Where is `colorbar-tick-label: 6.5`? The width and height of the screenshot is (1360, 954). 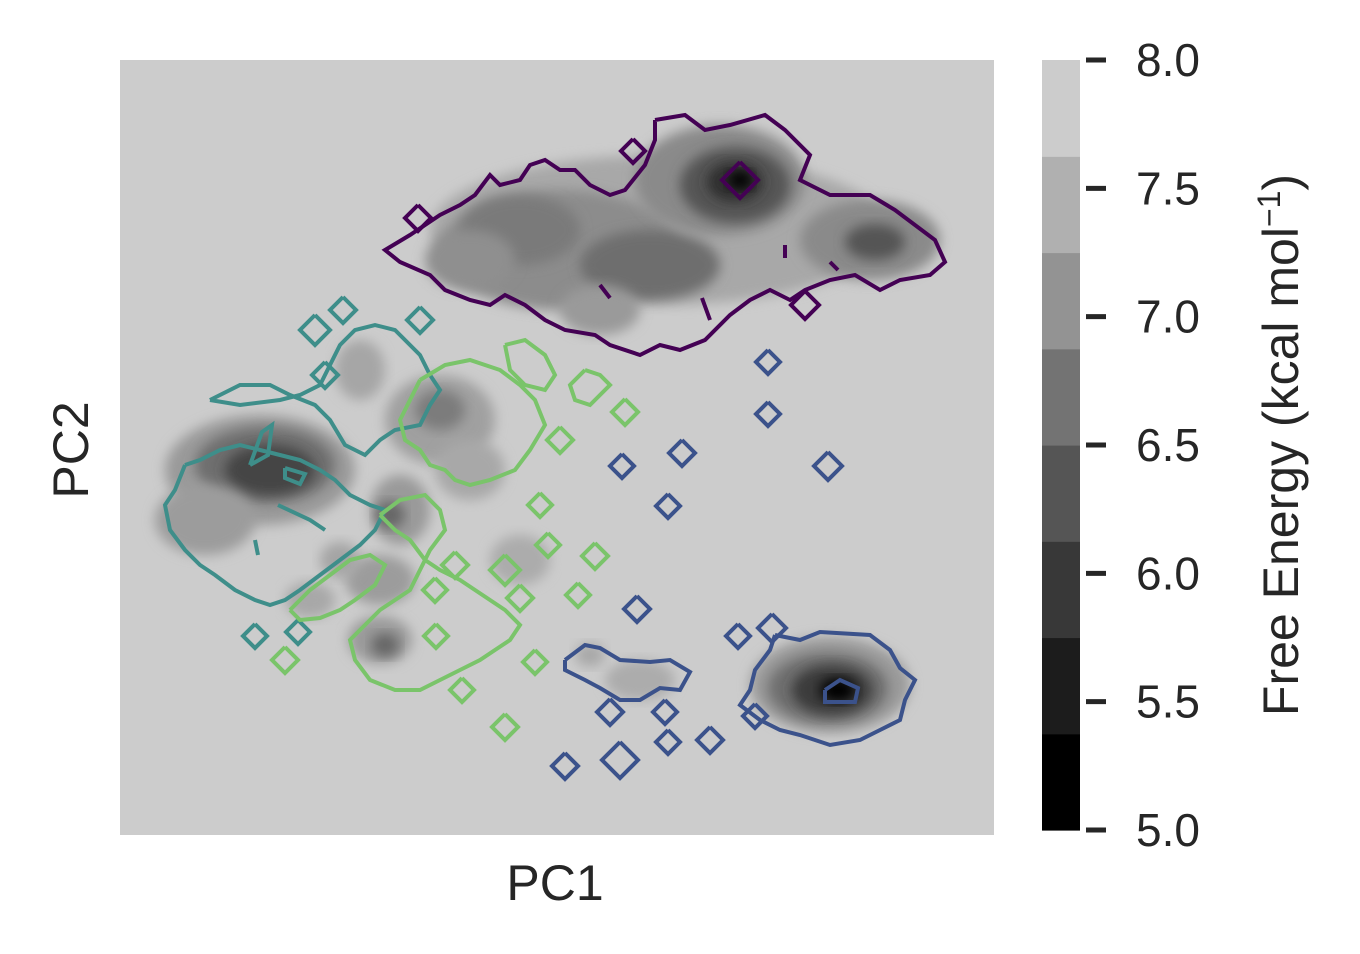 colorbar-tick-label: 6.5 is located at coordinates (1168, 445).